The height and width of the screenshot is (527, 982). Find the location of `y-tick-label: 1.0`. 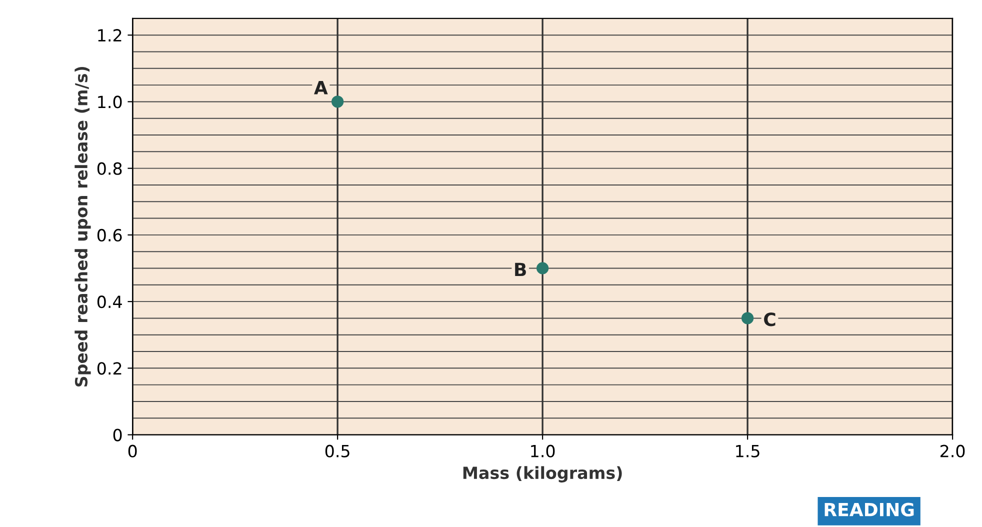

y-tick-label: 1.0 is located at coordinates (110, 102).